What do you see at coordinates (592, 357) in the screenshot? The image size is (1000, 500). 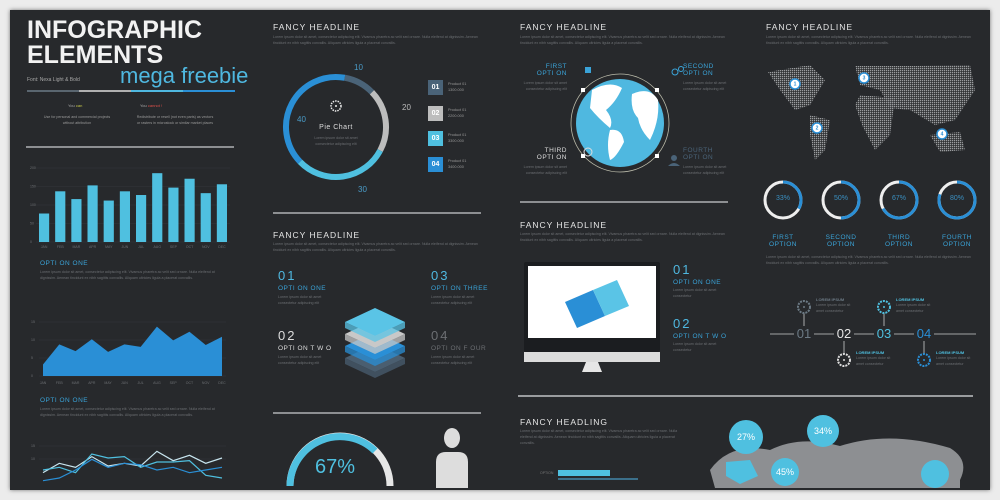 I see `monitor-chin` at bounding box center [592, 357].